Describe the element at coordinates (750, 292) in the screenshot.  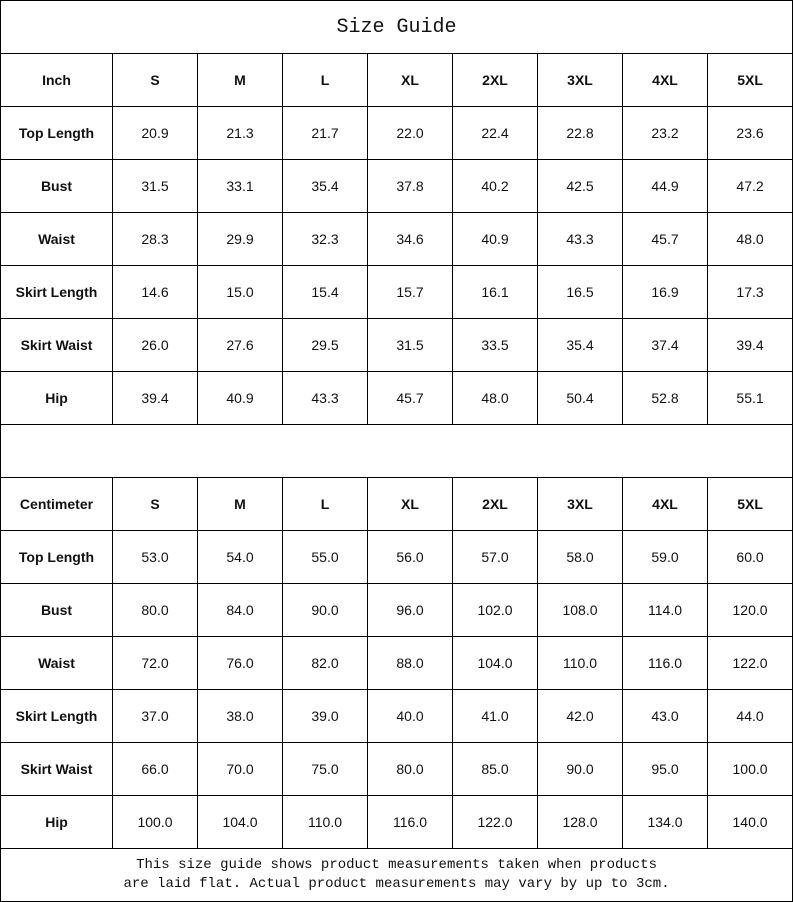
I see `measurement-value: 17.3` at that location.